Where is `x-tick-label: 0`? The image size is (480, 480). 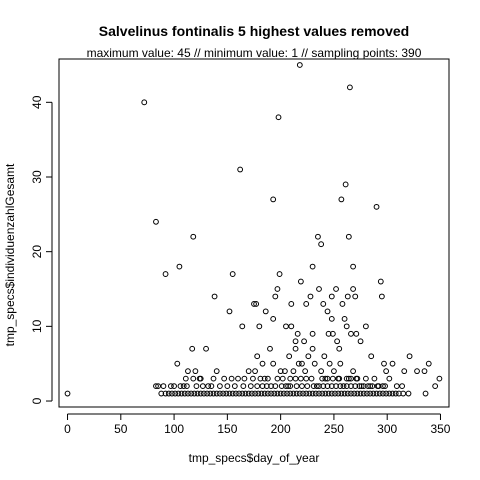
x-tick-label: 0 is located at coordinates (67, 429).